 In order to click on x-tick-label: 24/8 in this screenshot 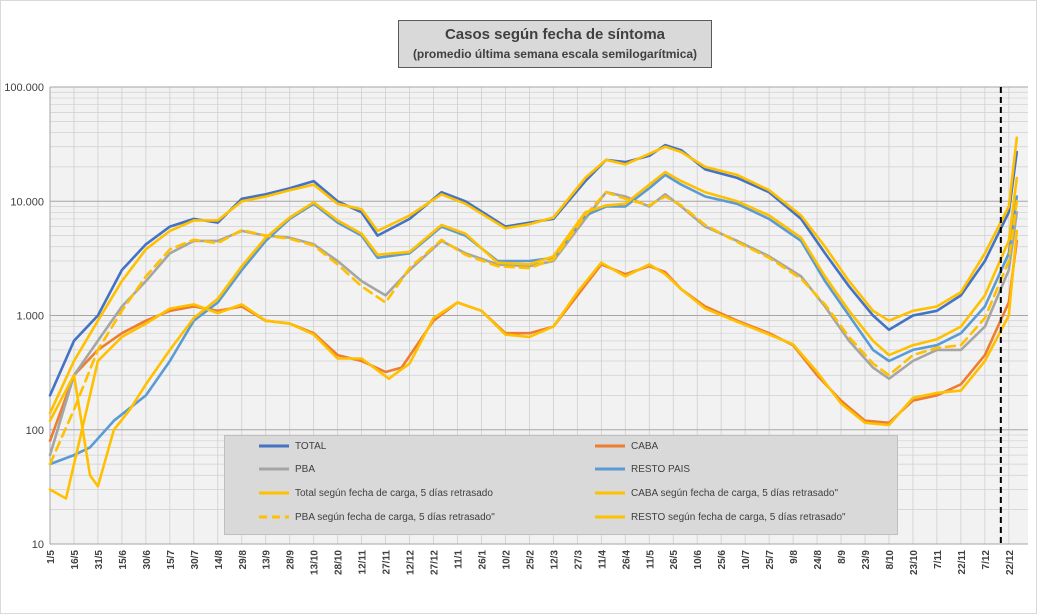, I will do `click(818, 560)`.